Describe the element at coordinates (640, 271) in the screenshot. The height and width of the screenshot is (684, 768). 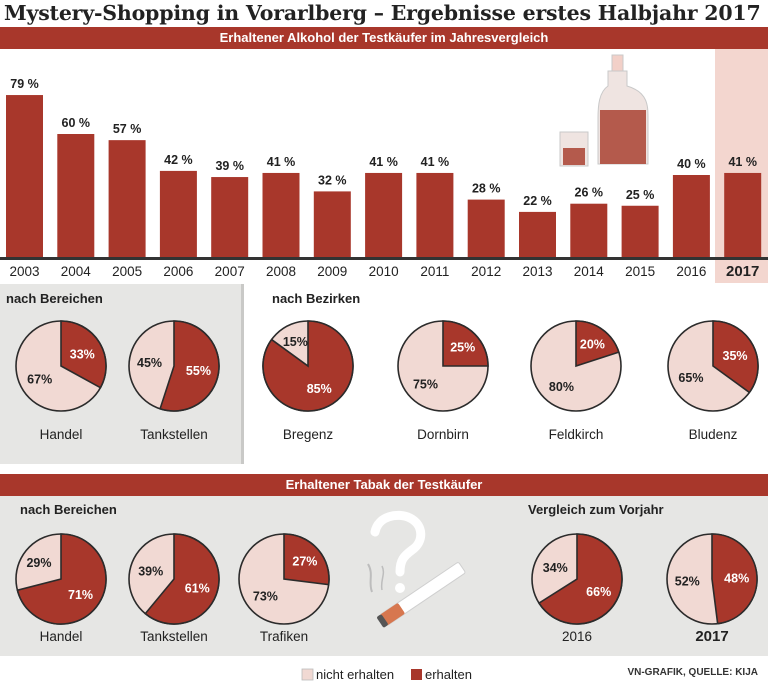
I see `tick-label-2015: 2015` at that location.